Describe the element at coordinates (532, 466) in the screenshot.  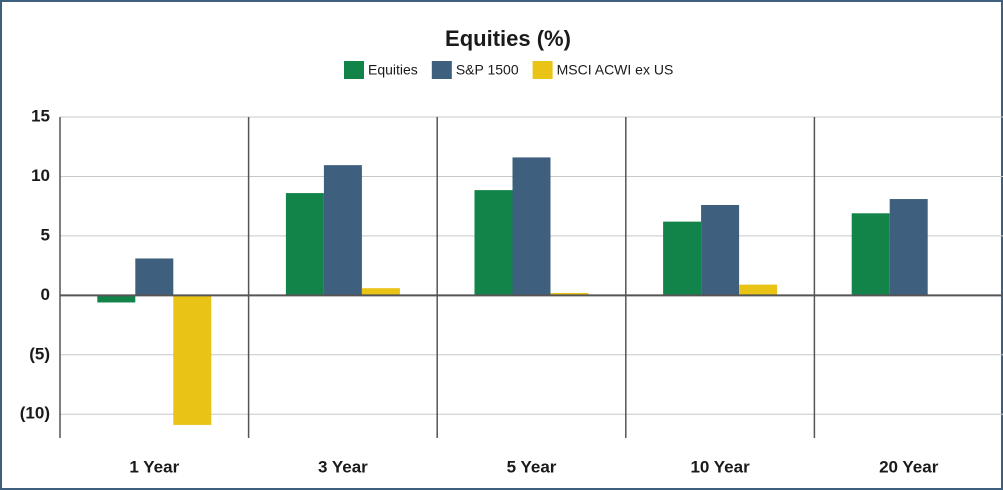
I see `x-tick-label: 5 Year` at that location.